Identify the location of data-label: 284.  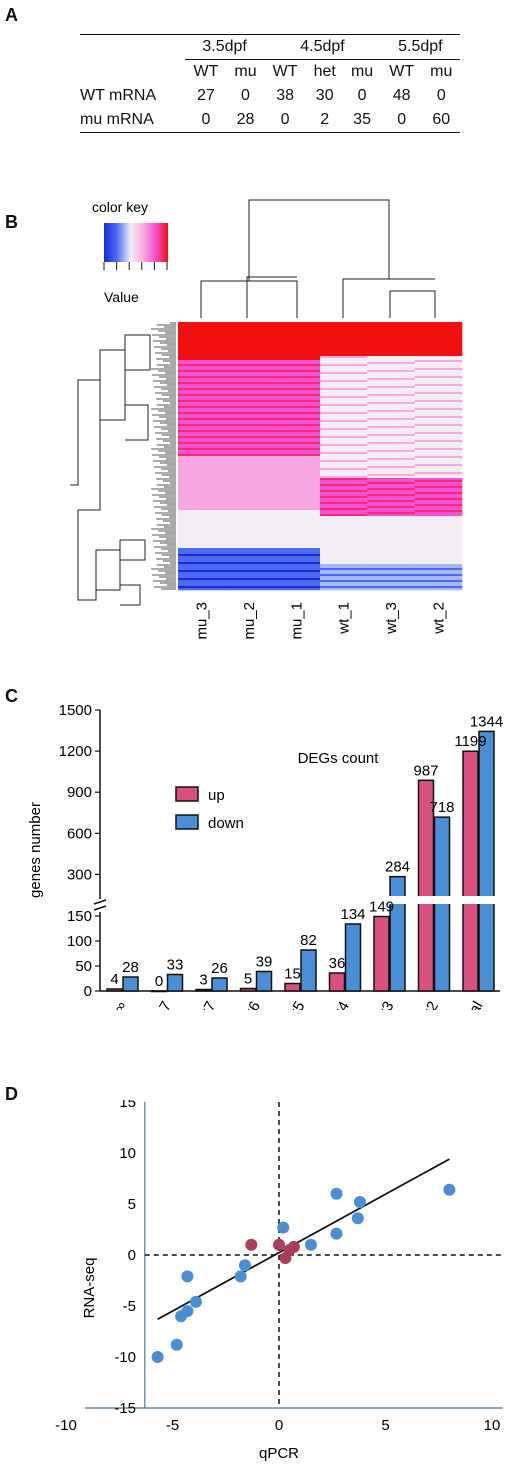
(397, 867).